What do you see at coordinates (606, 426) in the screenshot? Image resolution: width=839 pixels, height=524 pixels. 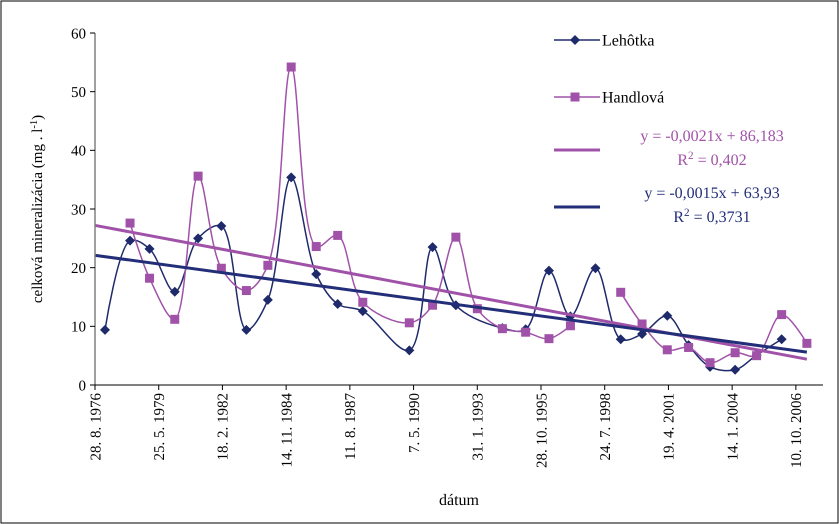 I see `x-tick-label: 24. 7. 1998` at bounding box center [606, 426].